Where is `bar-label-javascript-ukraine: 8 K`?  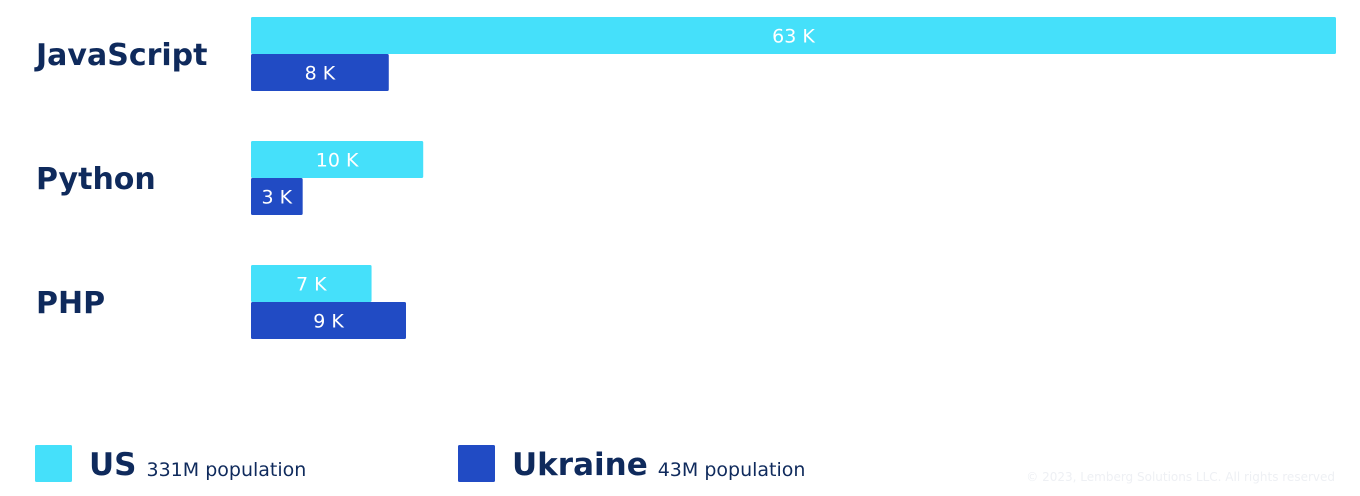
bar-label-javascript-ukraine: 8 K is located at coordinates (320, 74).